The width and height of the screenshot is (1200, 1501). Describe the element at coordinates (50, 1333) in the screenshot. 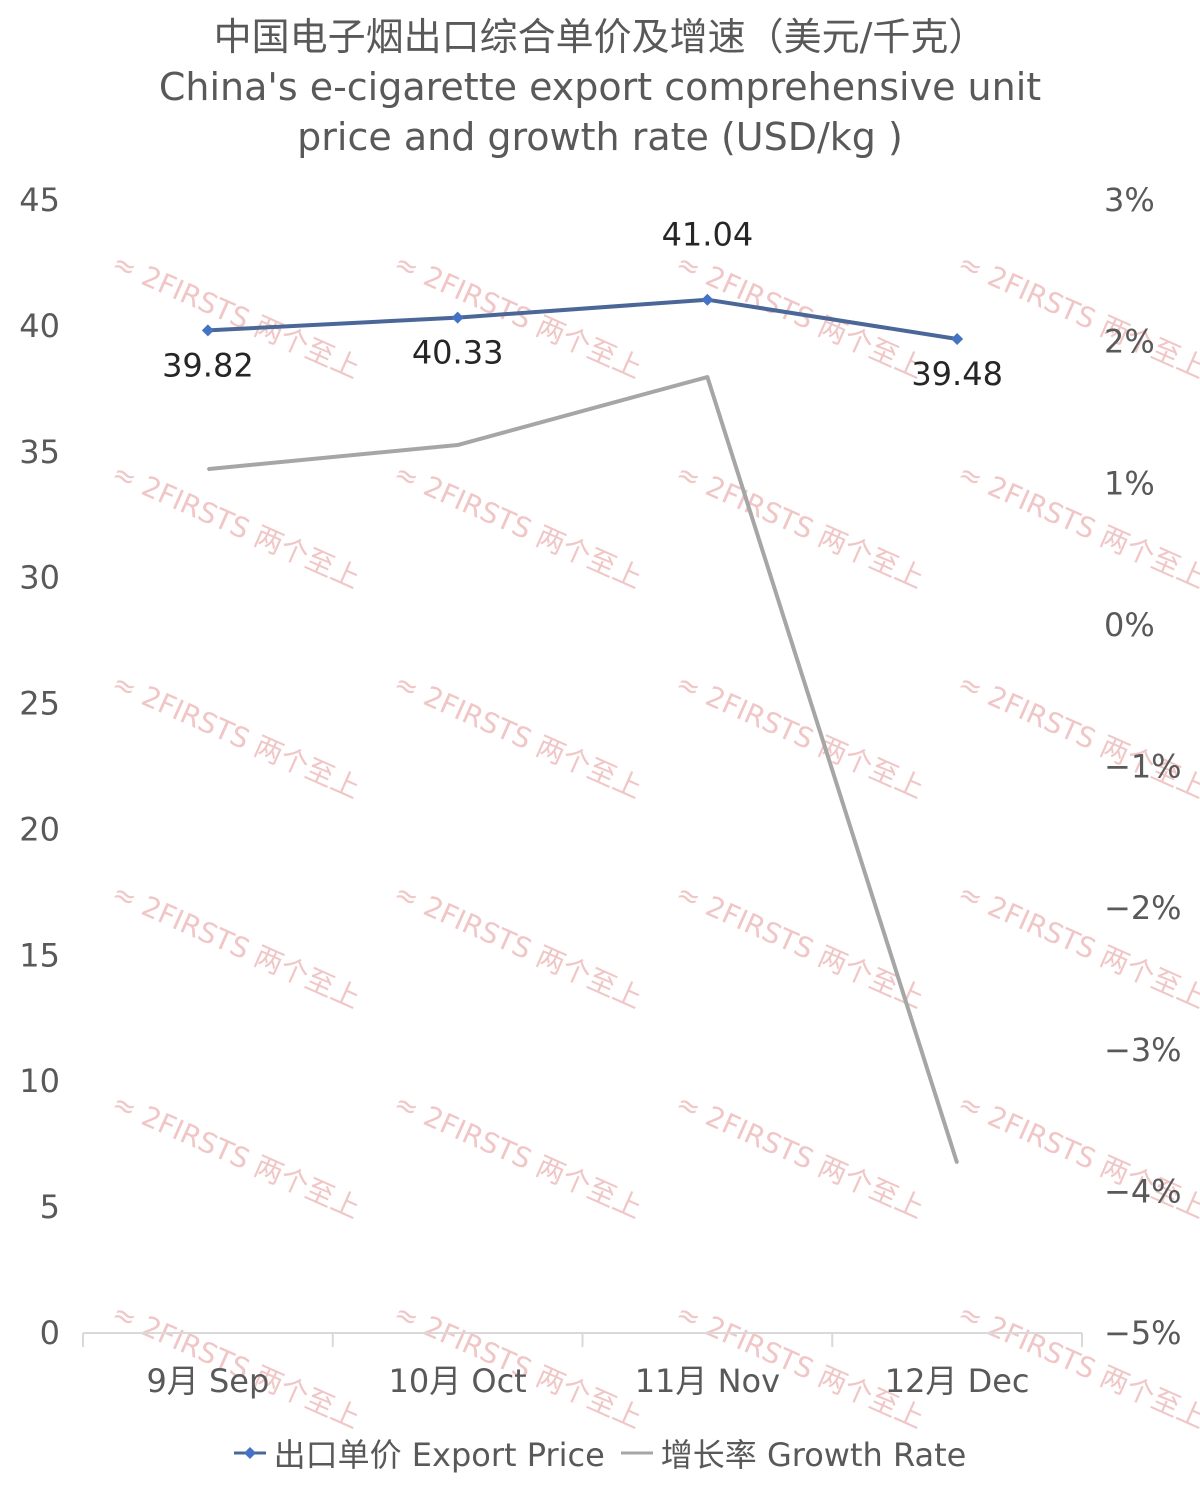

I see `y-left-tick-label: 0` at that location.